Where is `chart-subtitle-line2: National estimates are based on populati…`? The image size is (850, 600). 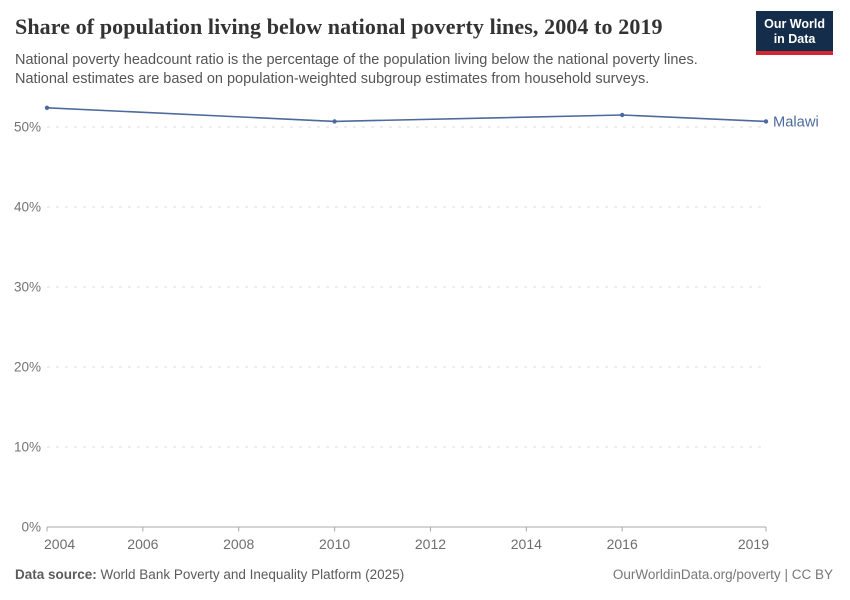
chart-subtitle-line2: National estimates are based on populati… is located at coordinates (332, 79).